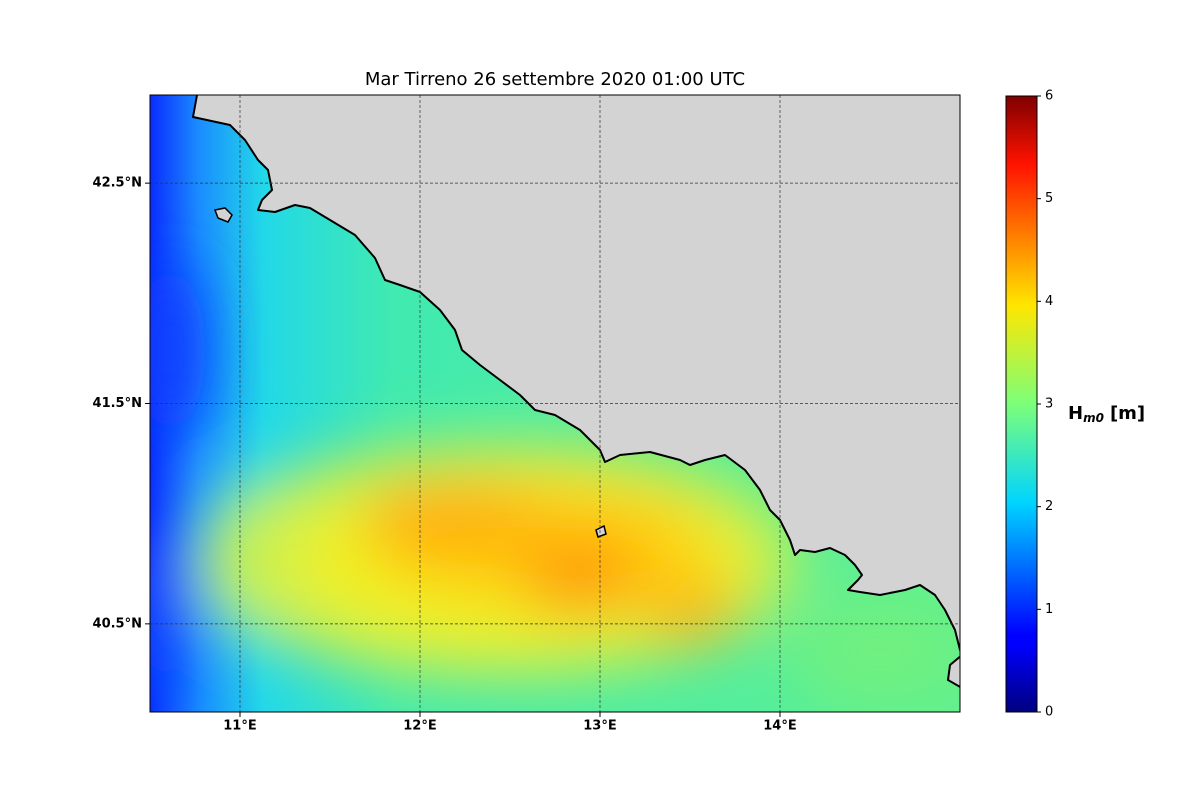  I want to click on land, so click(953, 672).